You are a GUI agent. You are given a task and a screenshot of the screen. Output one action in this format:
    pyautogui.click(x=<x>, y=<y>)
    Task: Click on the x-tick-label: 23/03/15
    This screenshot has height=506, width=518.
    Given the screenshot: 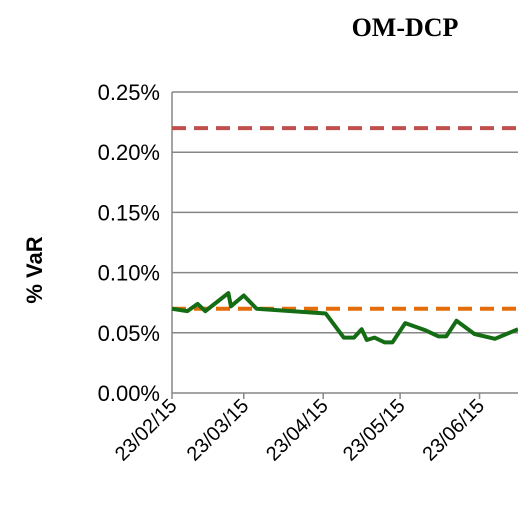 What is the action you would take?
    pyautogui.click(x=218, y=430)
    